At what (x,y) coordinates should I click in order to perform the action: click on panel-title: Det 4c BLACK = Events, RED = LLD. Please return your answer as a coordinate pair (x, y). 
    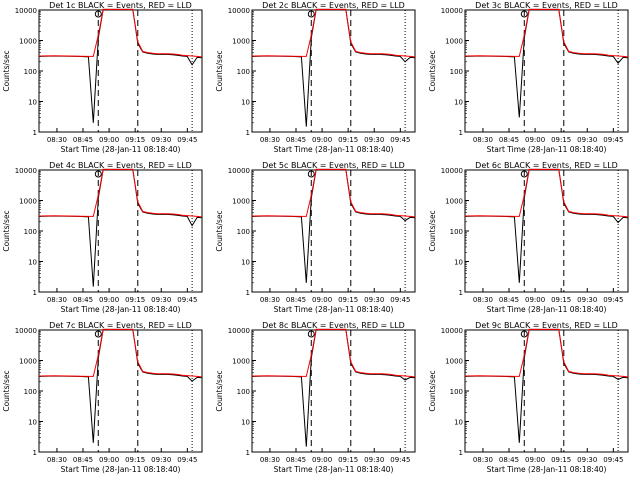
    Looking at the image, I should click on (120, 165).